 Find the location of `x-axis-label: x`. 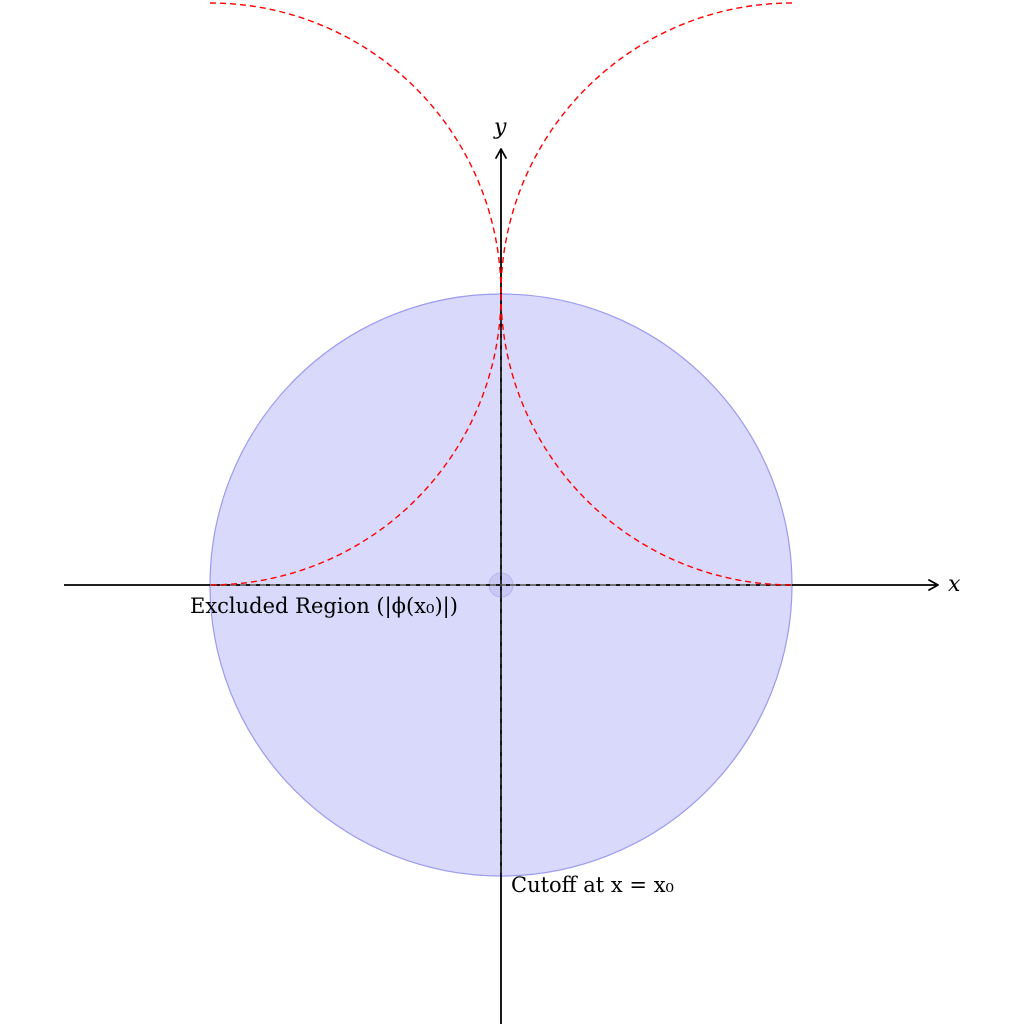

x-axis-label: x is located at coordinates (954, 584).